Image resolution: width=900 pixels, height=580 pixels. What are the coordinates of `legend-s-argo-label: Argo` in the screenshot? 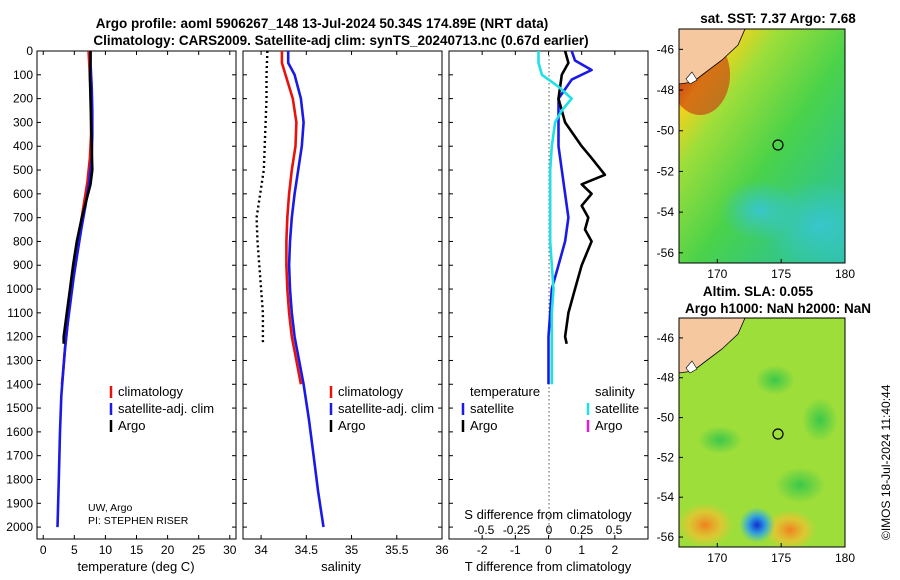 It's located at (608, 425).